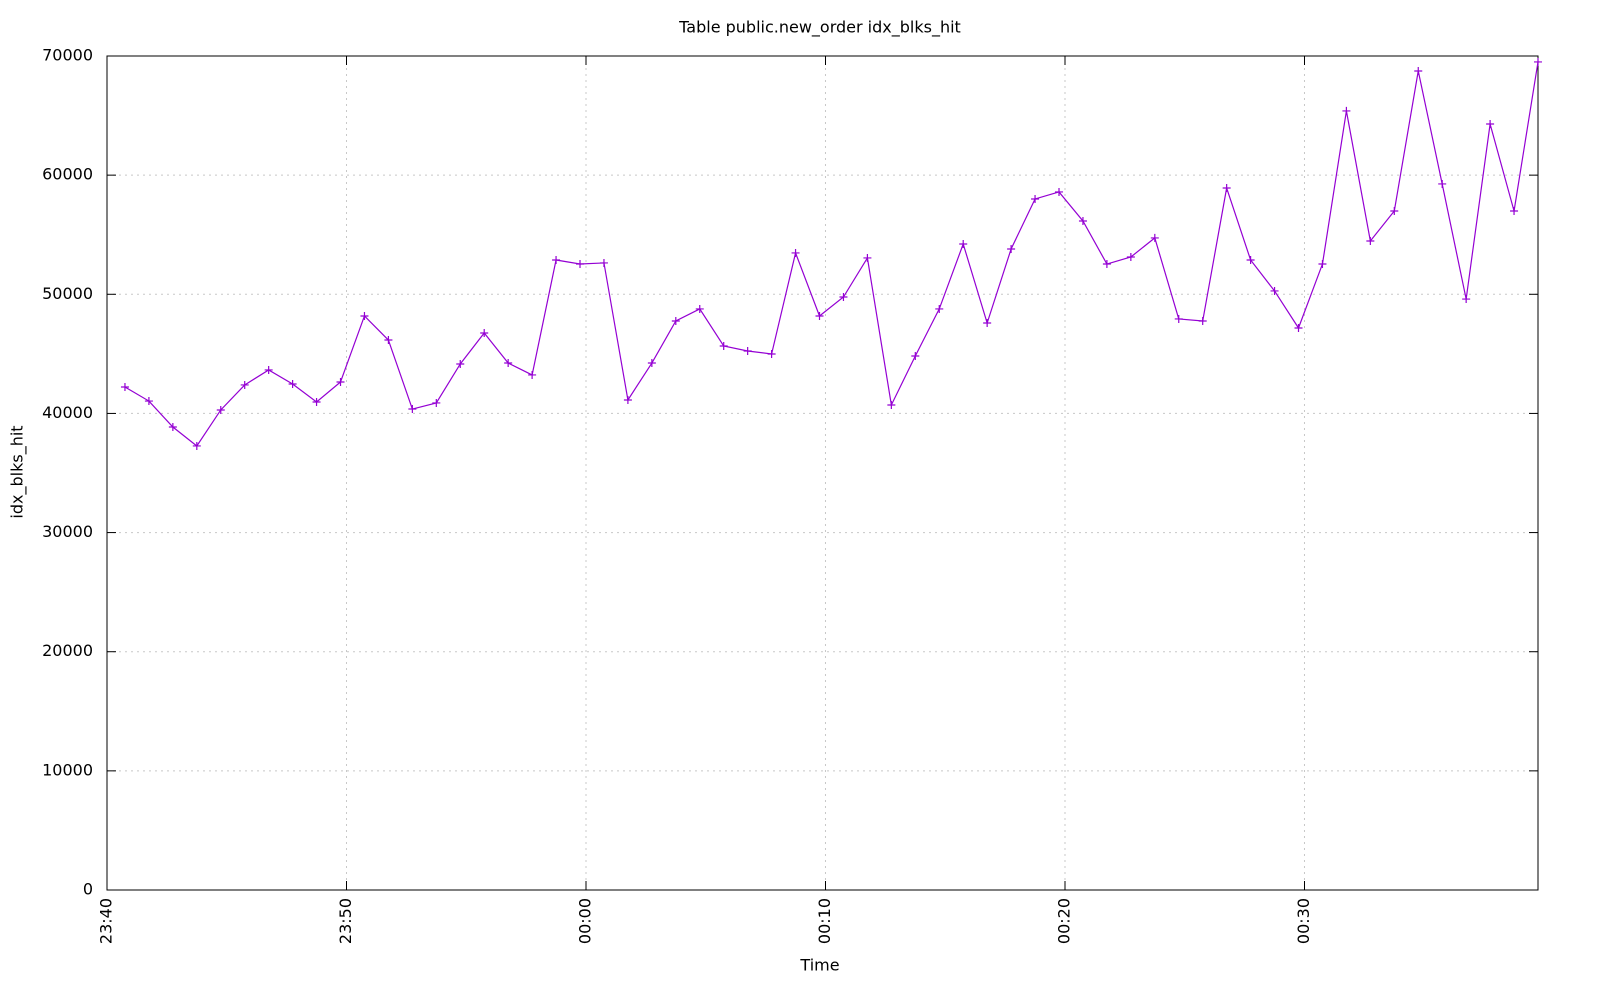 Image resolution: width=1600 pixels, height=1000 pixels. I want to click on chart-title: Table public.new_order idx_blks_hit, so click(819, 28).